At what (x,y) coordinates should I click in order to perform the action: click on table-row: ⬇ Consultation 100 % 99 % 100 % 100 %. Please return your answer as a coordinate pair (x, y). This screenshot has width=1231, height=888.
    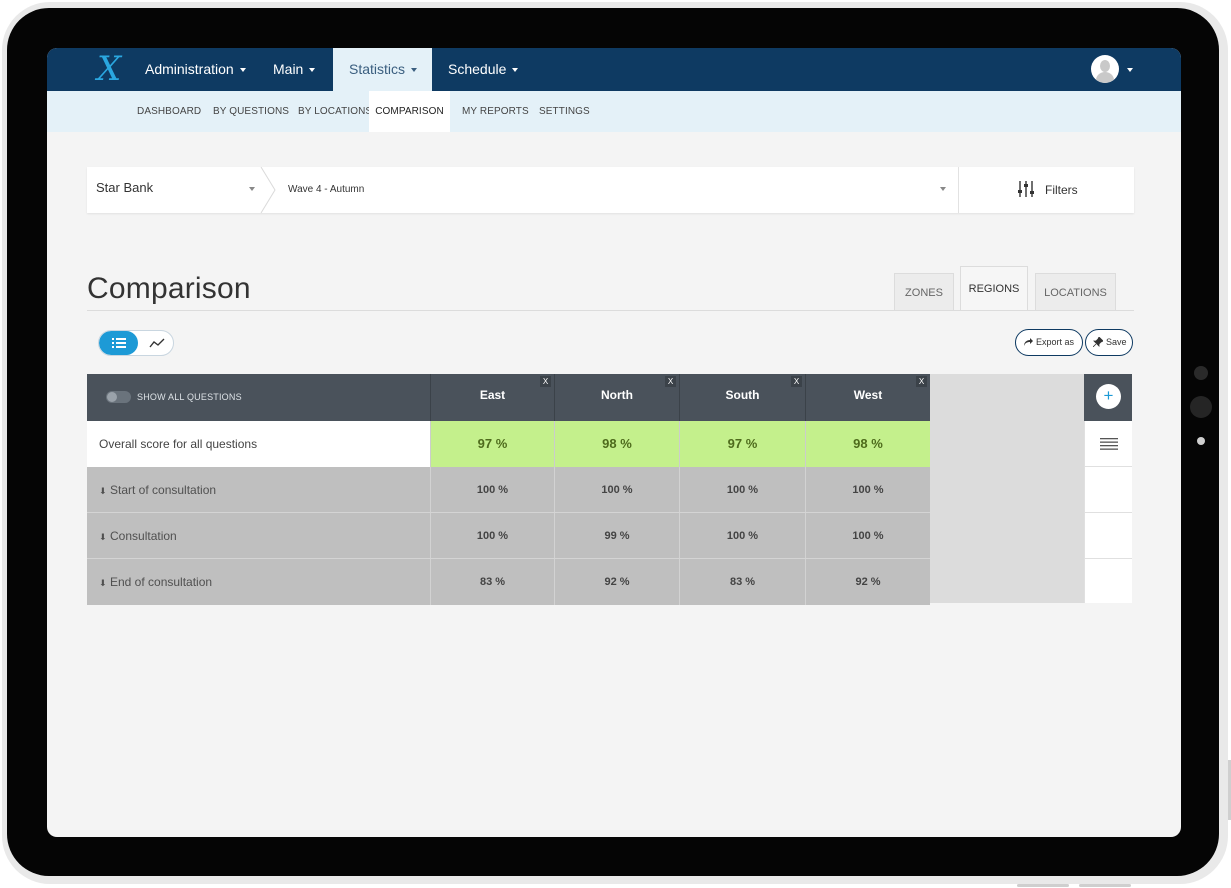
    Looking at the image, I should click on (508, 536).